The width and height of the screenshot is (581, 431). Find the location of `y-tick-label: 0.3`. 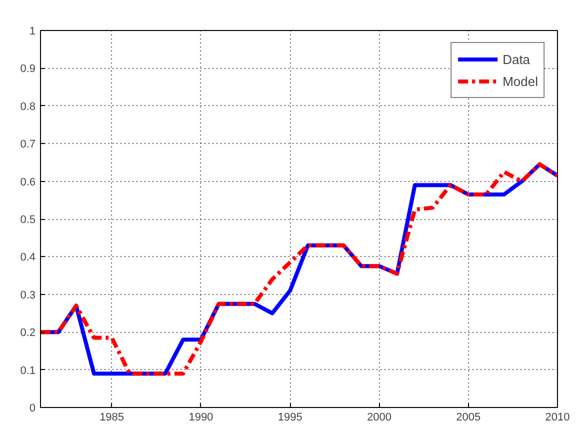

y-tick-label: 0.3 is located at coordinates (28, 295).